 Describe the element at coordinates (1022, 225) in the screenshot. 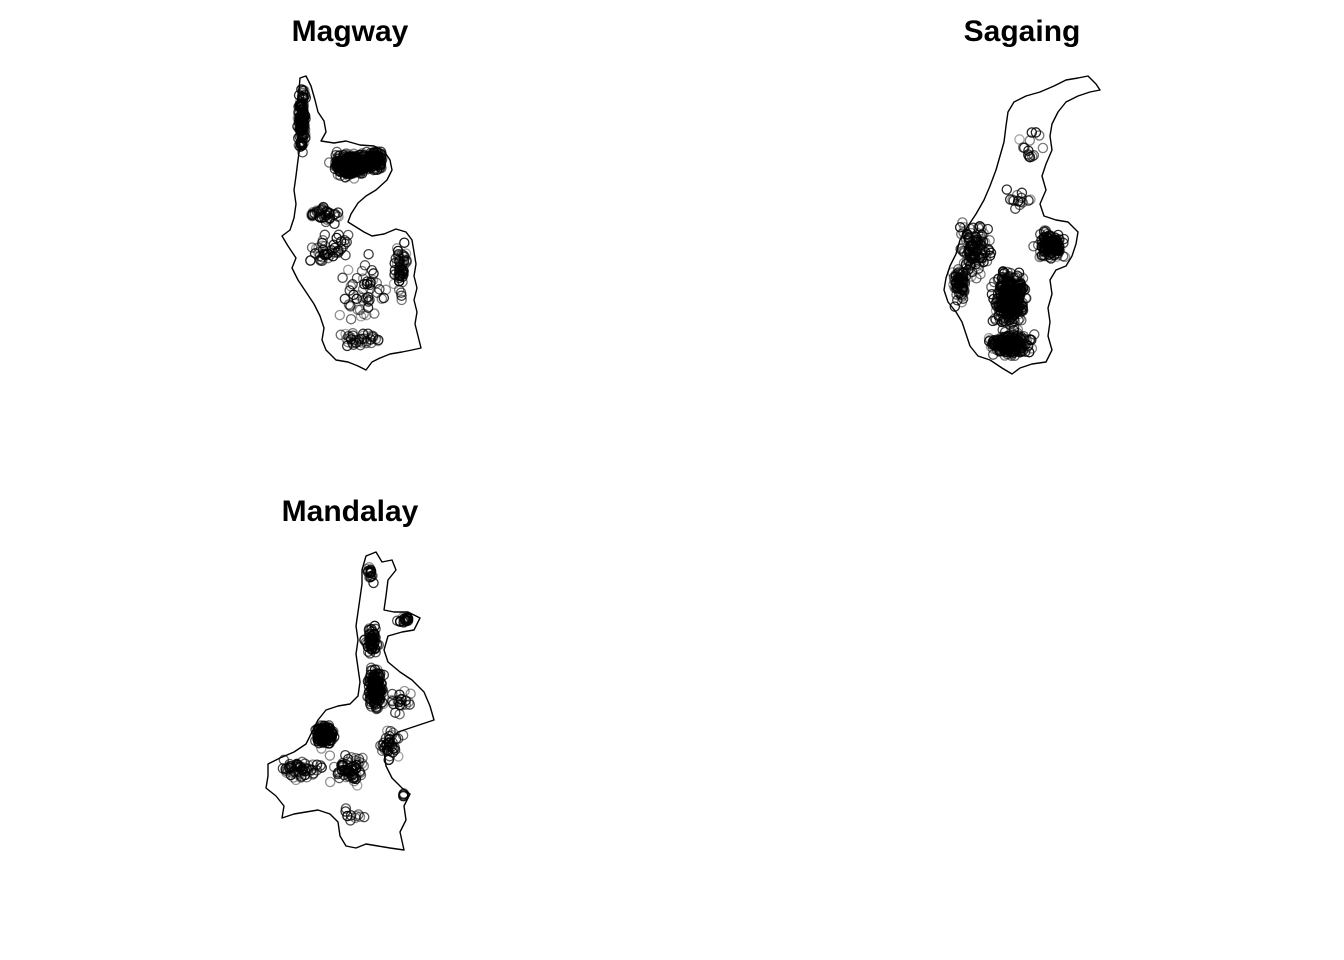

I see `region-boundary-sagaing` at that location.